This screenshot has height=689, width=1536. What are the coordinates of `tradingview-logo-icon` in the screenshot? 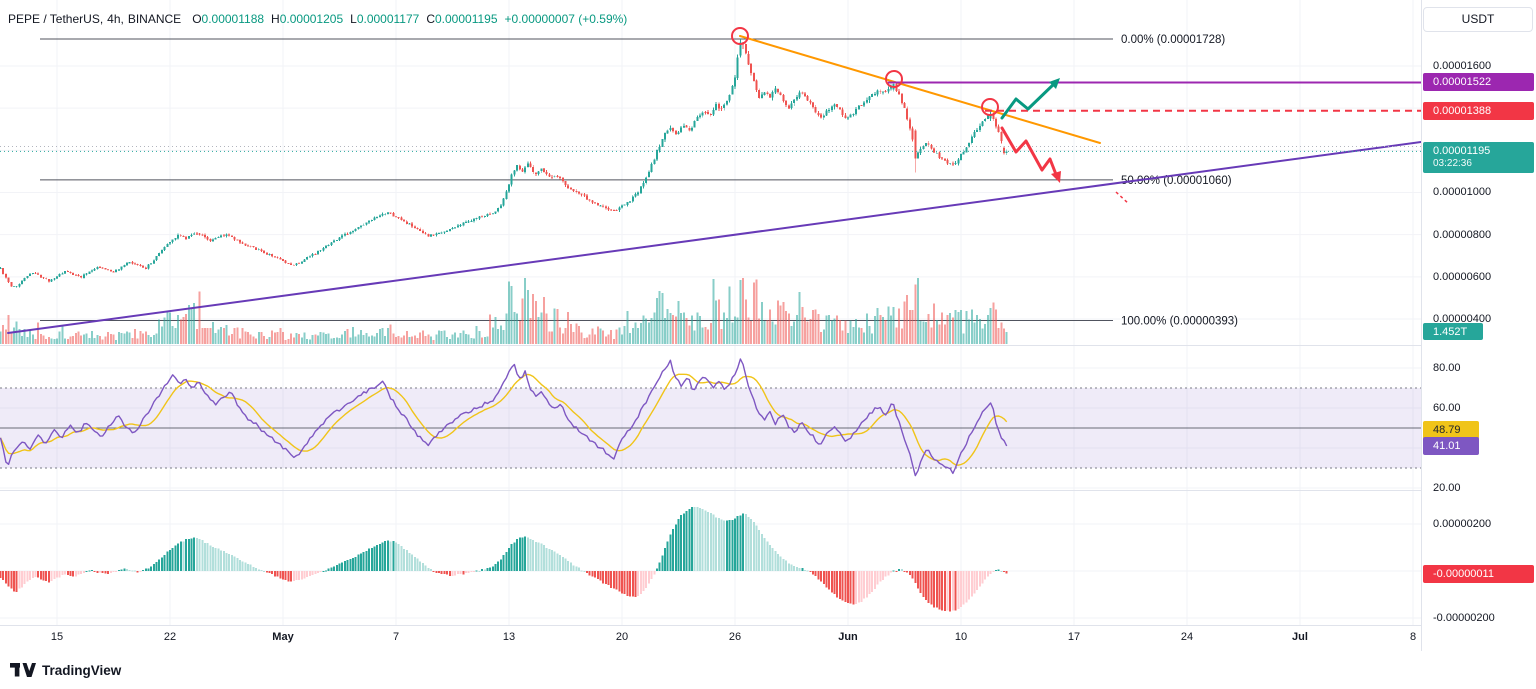 It's located at (23, 670).